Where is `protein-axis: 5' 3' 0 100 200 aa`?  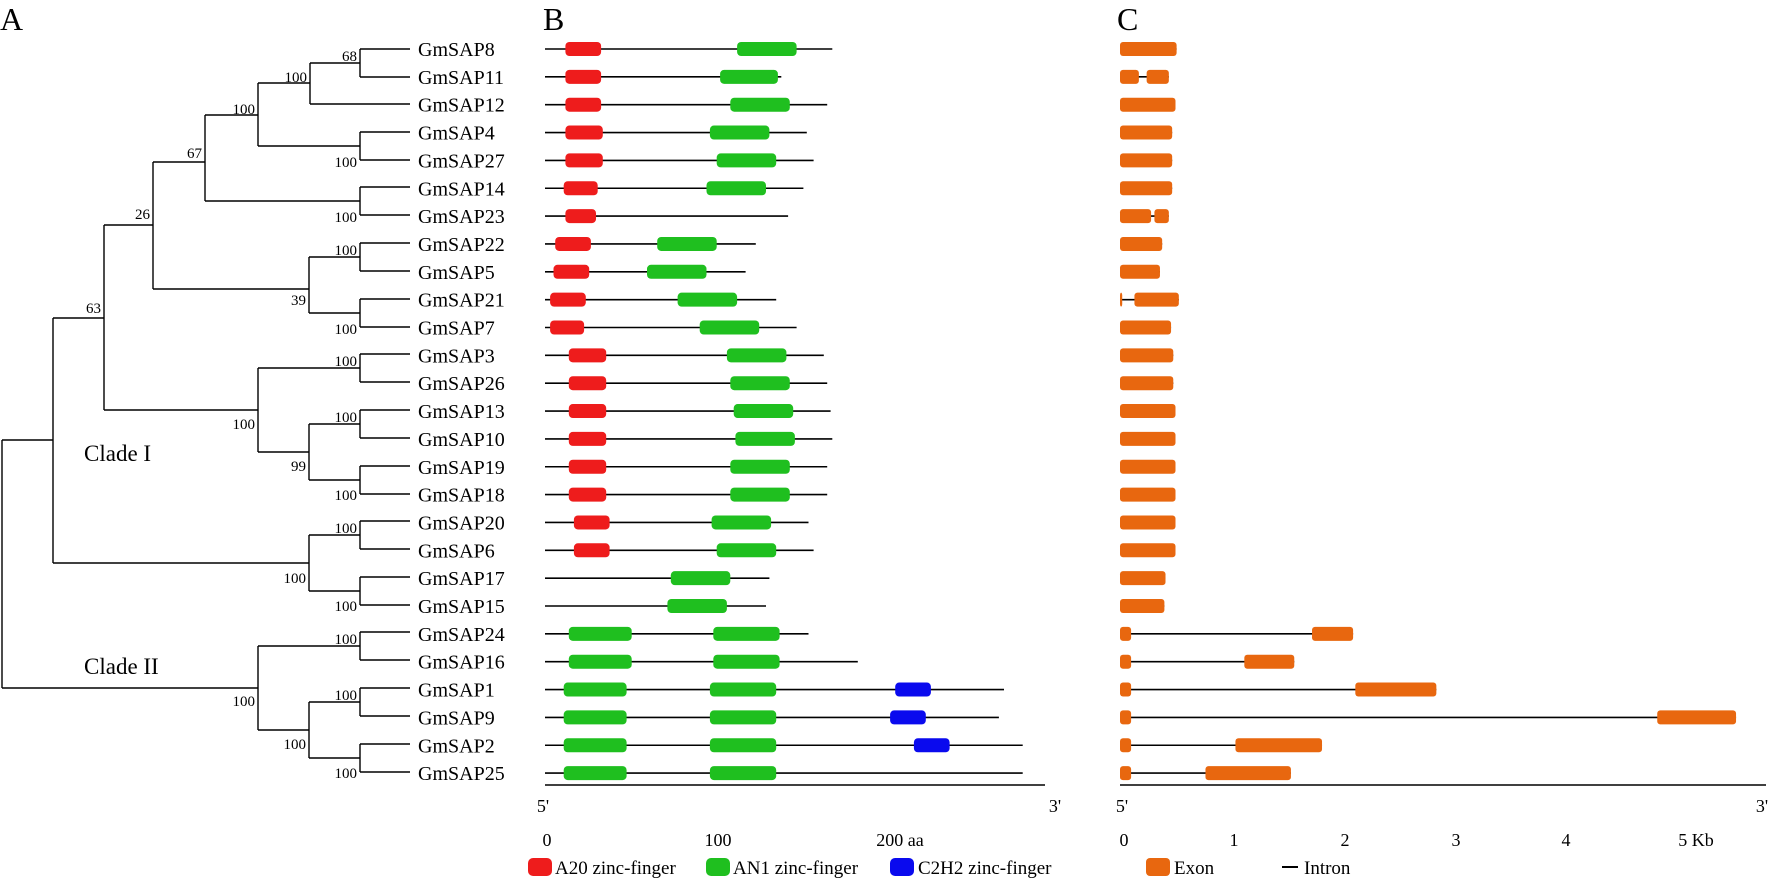 protein-axis: 5' 3' 0 100 200 aa is located at coordinates (799, 817).